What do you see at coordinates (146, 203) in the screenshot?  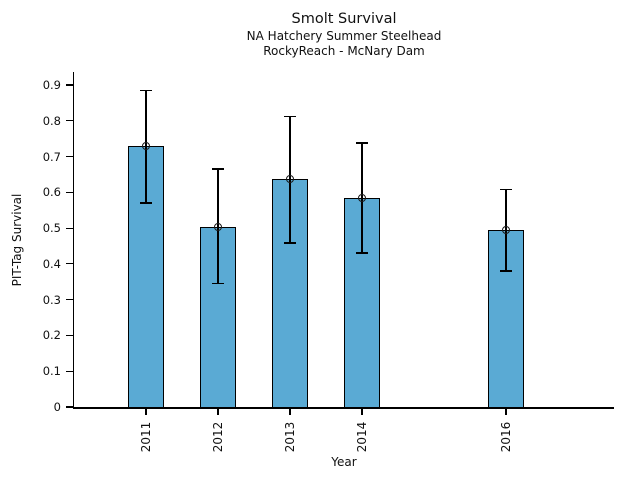 I see `error-cap-bottom-2011` at bounding box center [146, 203].